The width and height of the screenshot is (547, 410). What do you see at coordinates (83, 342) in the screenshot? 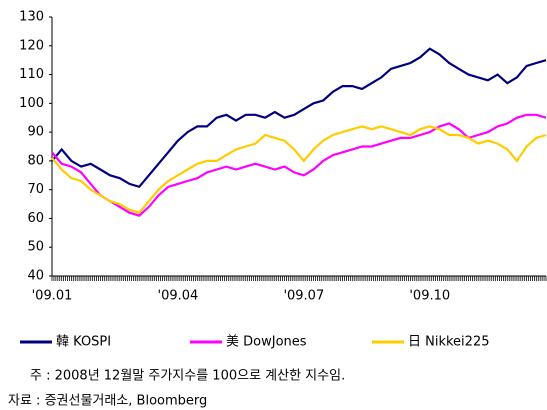
I see `legend-label: 韓 KOSPI` at bounding box center [83, 342].